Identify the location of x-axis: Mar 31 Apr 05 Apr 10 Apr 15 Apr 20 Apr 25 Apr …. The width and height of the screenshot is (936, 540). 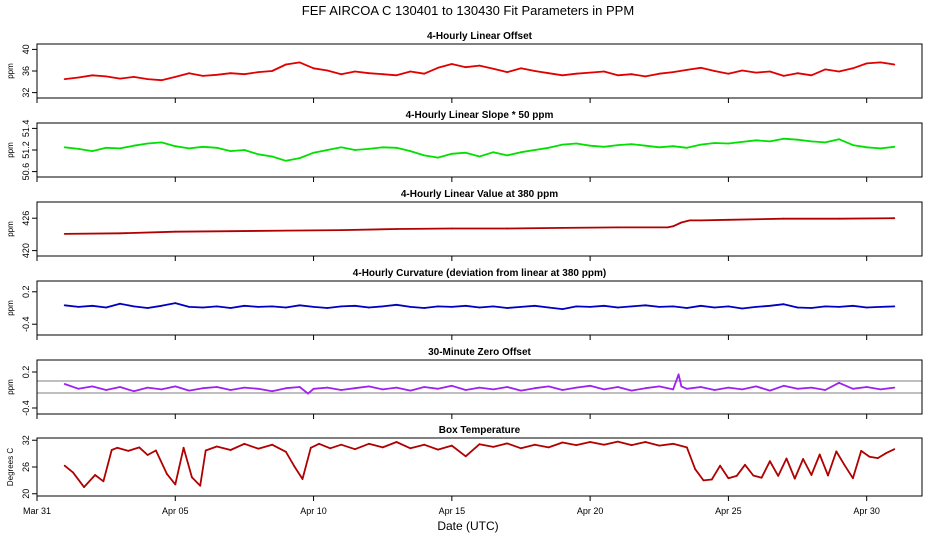
(451, 511).